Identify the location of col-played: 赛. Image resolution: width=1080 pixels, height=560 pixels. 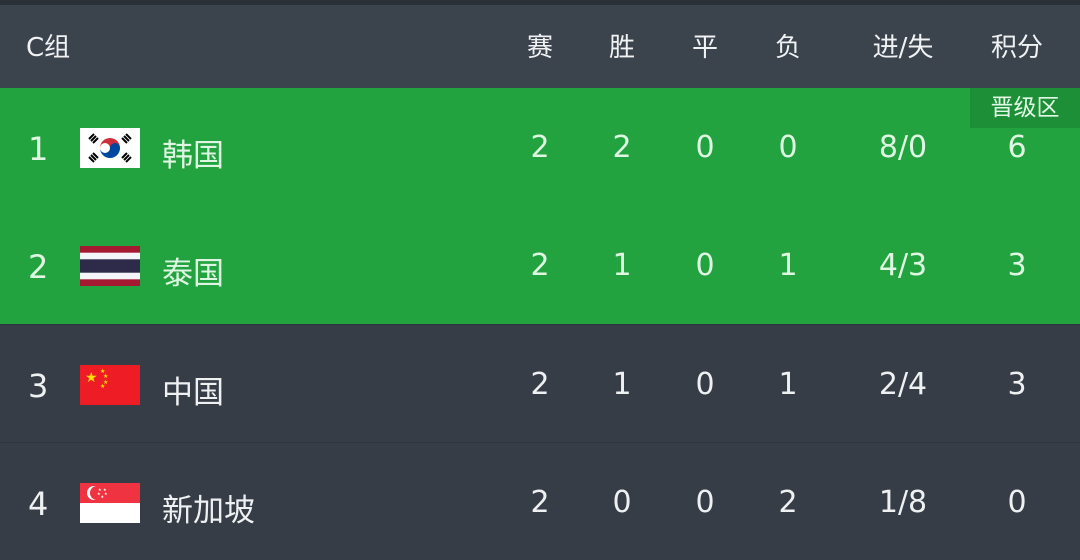
(540, 48).